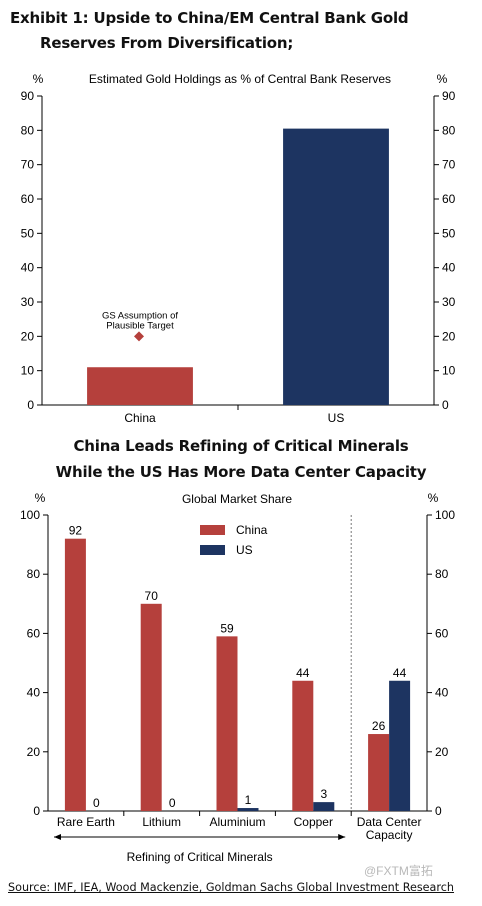 This screenshot has width=482, height=906. What do you see at coordinates (237, 499) in the screenshot?
I see `chart-subtitle: Global Market Share` at bounding box center [237, 499].